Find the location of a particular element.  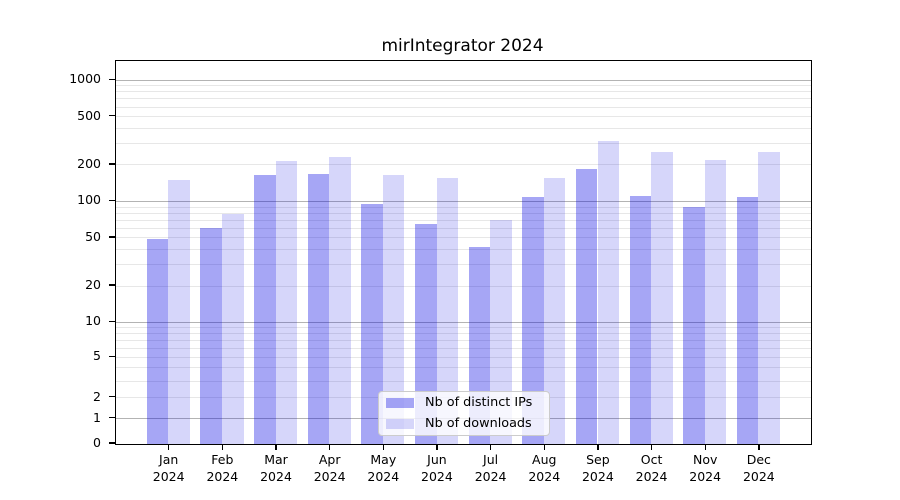

x-tick-month: Nov is located at coordinates (705, 459).